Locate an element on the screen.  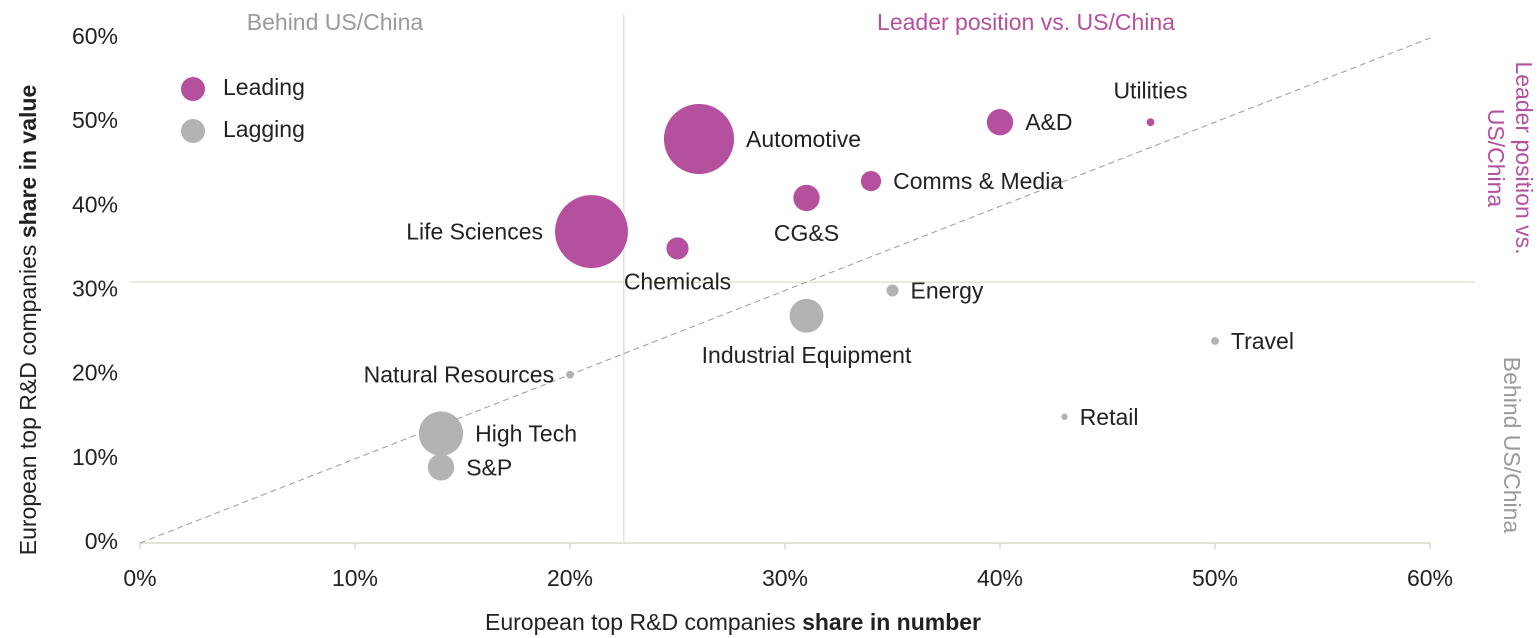
x-tick-label: 30% is located at coordinates (785, 578).